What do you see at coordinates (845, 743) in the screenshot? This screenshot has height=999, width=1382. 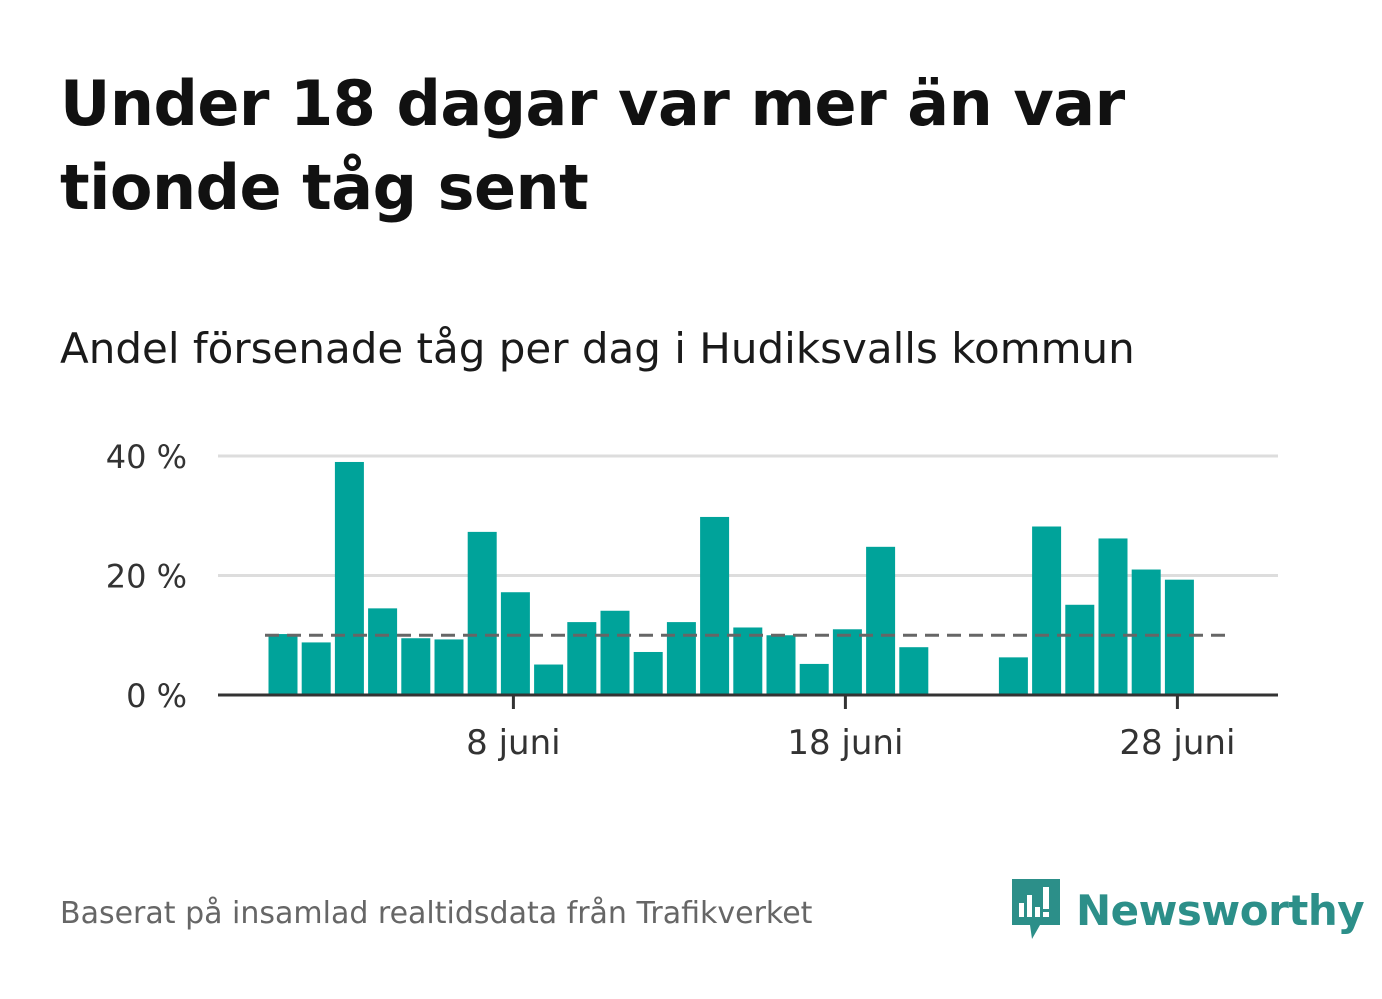 I see `x-tick-label: 18 juni` at bounding box center [845, 743].